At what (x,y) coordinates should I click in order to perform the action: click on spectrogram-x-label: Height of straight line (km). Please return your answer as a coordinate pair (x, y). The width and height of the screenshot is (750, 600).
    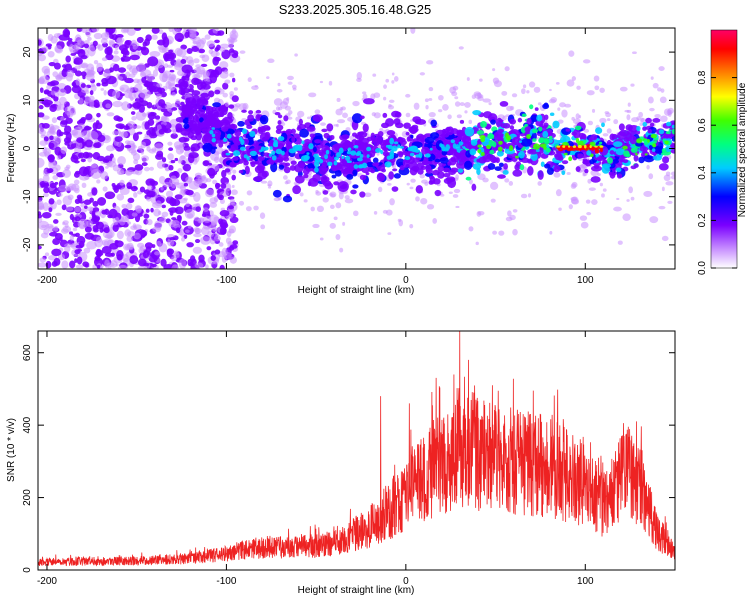
    Looking at the image, I should click on (356, 290).